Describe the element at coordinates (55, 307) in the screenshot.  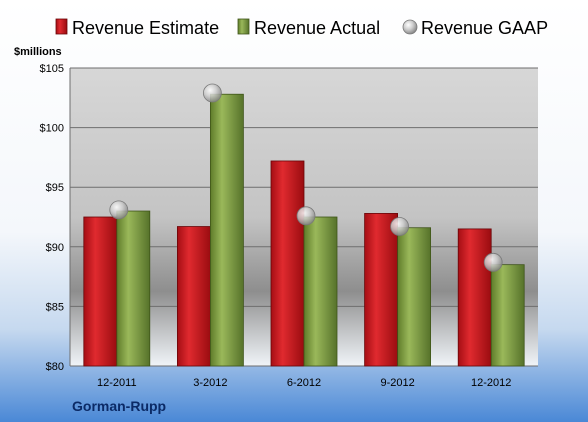
I see `y-tick-label: $85` at that location.